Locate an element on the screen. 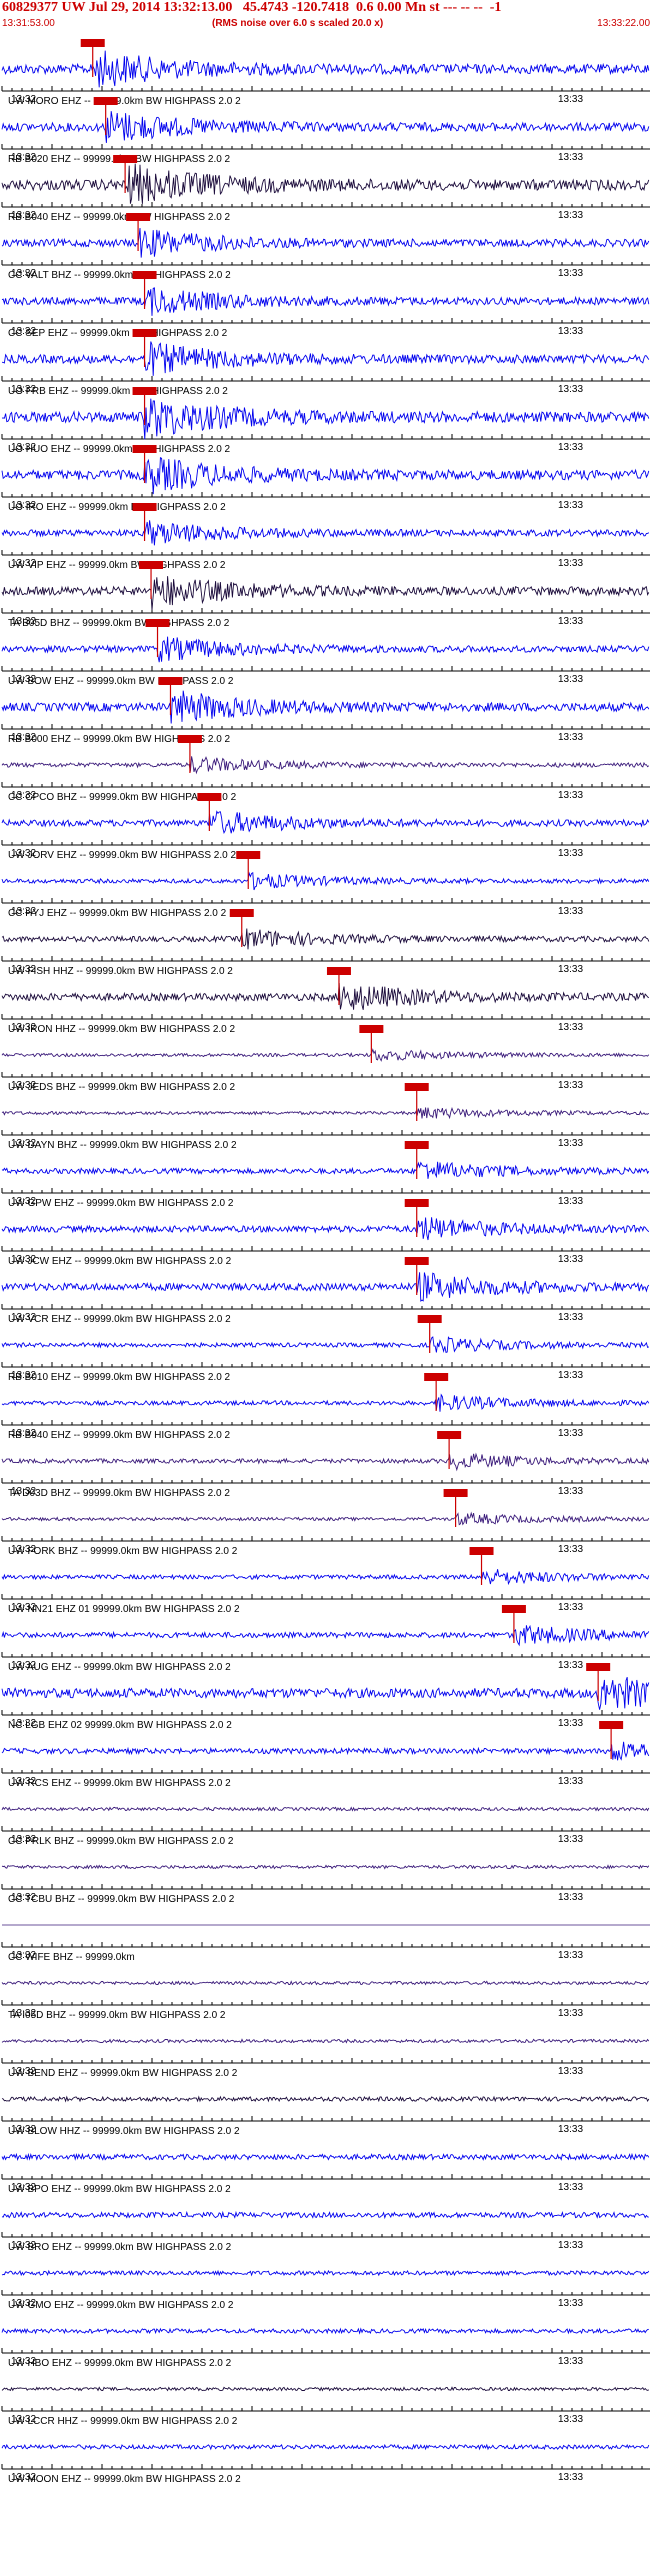 This screenshot has width=652, height=2558. trace-row: 13:32 13:33 CC WIFE BHZ -- 99999.0km is located at coordinates (325, 1943).